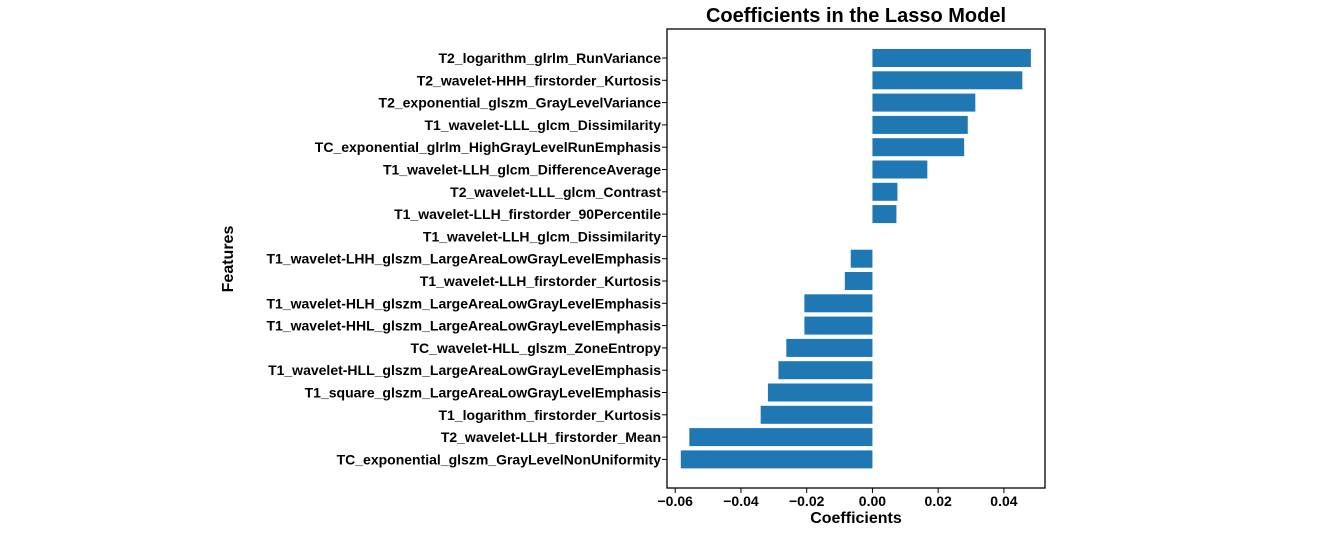 This screenshot has width=1336, height=534. Describe the element at coordinates (542, 236) in the screenshot. I see `category-label-8: T1_wavelet-LLH_glcm_Dissimilarity` at that location.